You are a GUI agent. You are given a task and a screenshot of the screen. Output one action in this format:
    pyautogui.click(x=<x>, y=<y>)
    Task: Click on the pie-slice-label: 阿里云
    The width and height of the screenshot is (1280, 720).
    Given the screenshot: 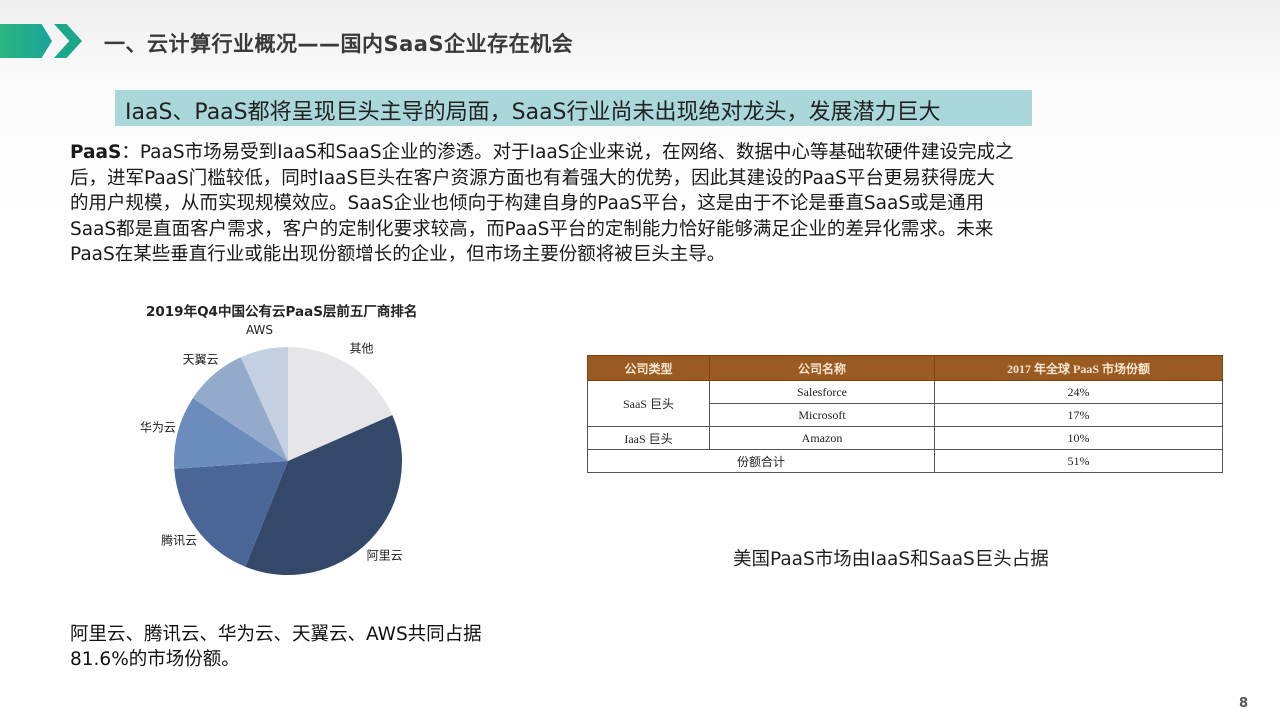 What is the action you would take?
    pyautogui.click(x=384, y=555)
    